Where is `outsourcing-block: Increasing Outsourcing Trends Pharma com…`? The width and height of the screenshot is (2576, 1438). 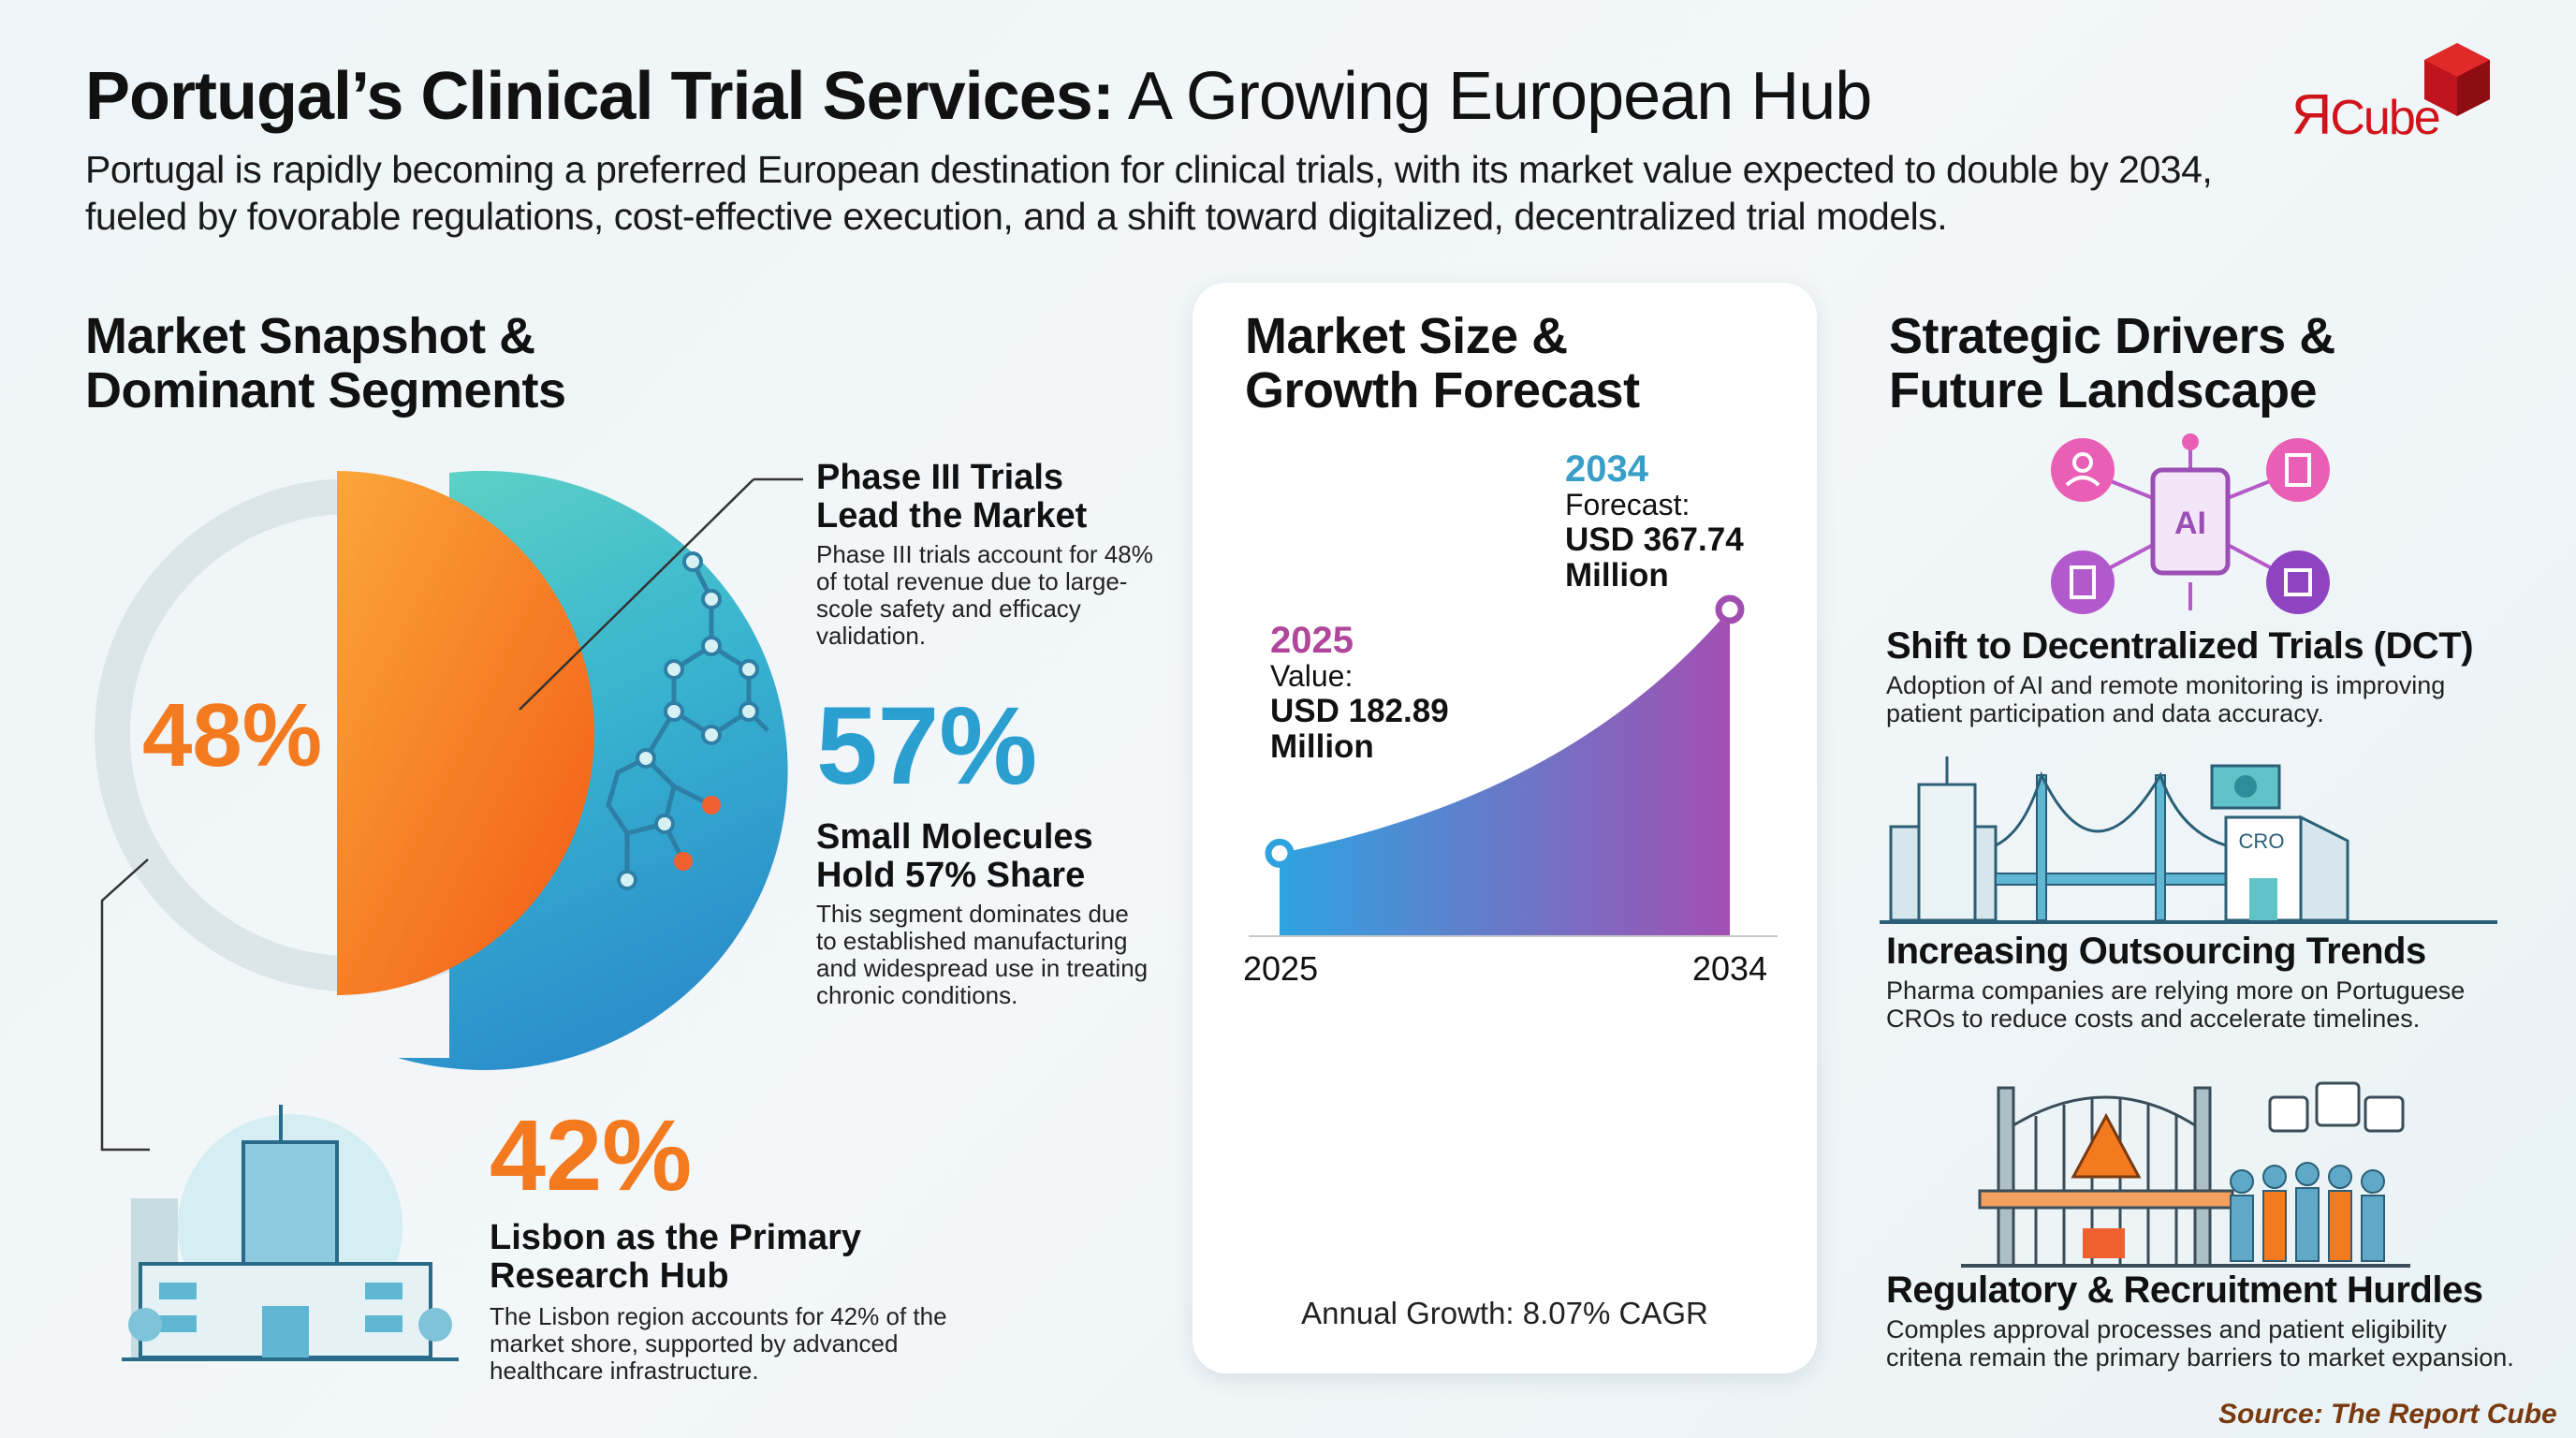
outsourcing-block: Increasing Outsourcing Trends Pharma com… is located at coordinates (2176, 982).